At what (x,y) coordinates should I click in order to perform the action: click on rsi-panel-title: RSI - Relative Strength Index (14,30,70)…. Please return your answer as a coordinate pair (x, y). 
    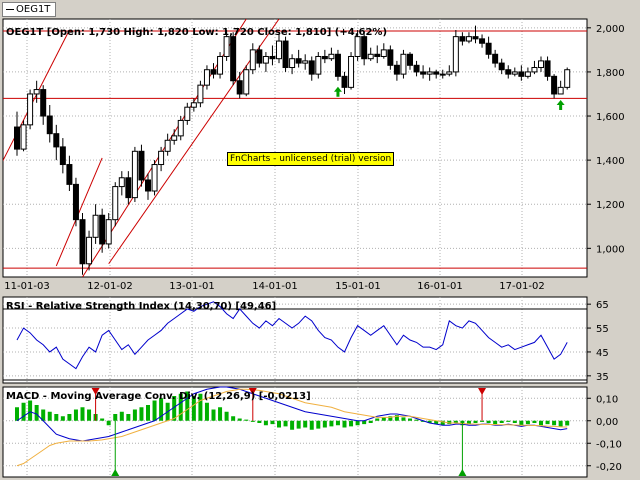
    Looking at the image, I should click on (141, 306).